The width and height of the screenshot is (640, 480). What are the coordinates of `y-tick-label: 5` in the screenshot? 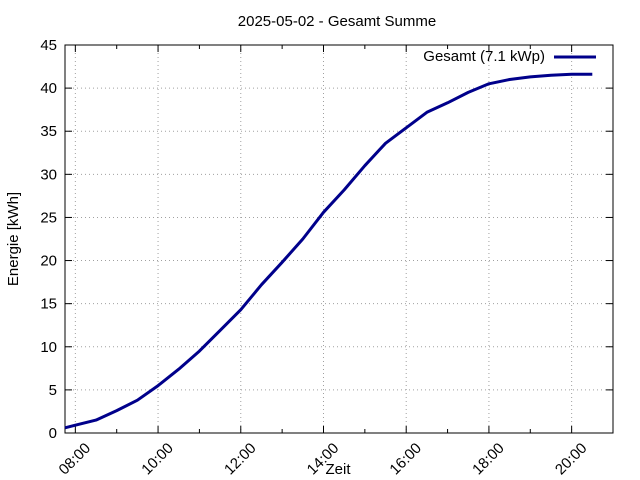 It's located at (53, 390).